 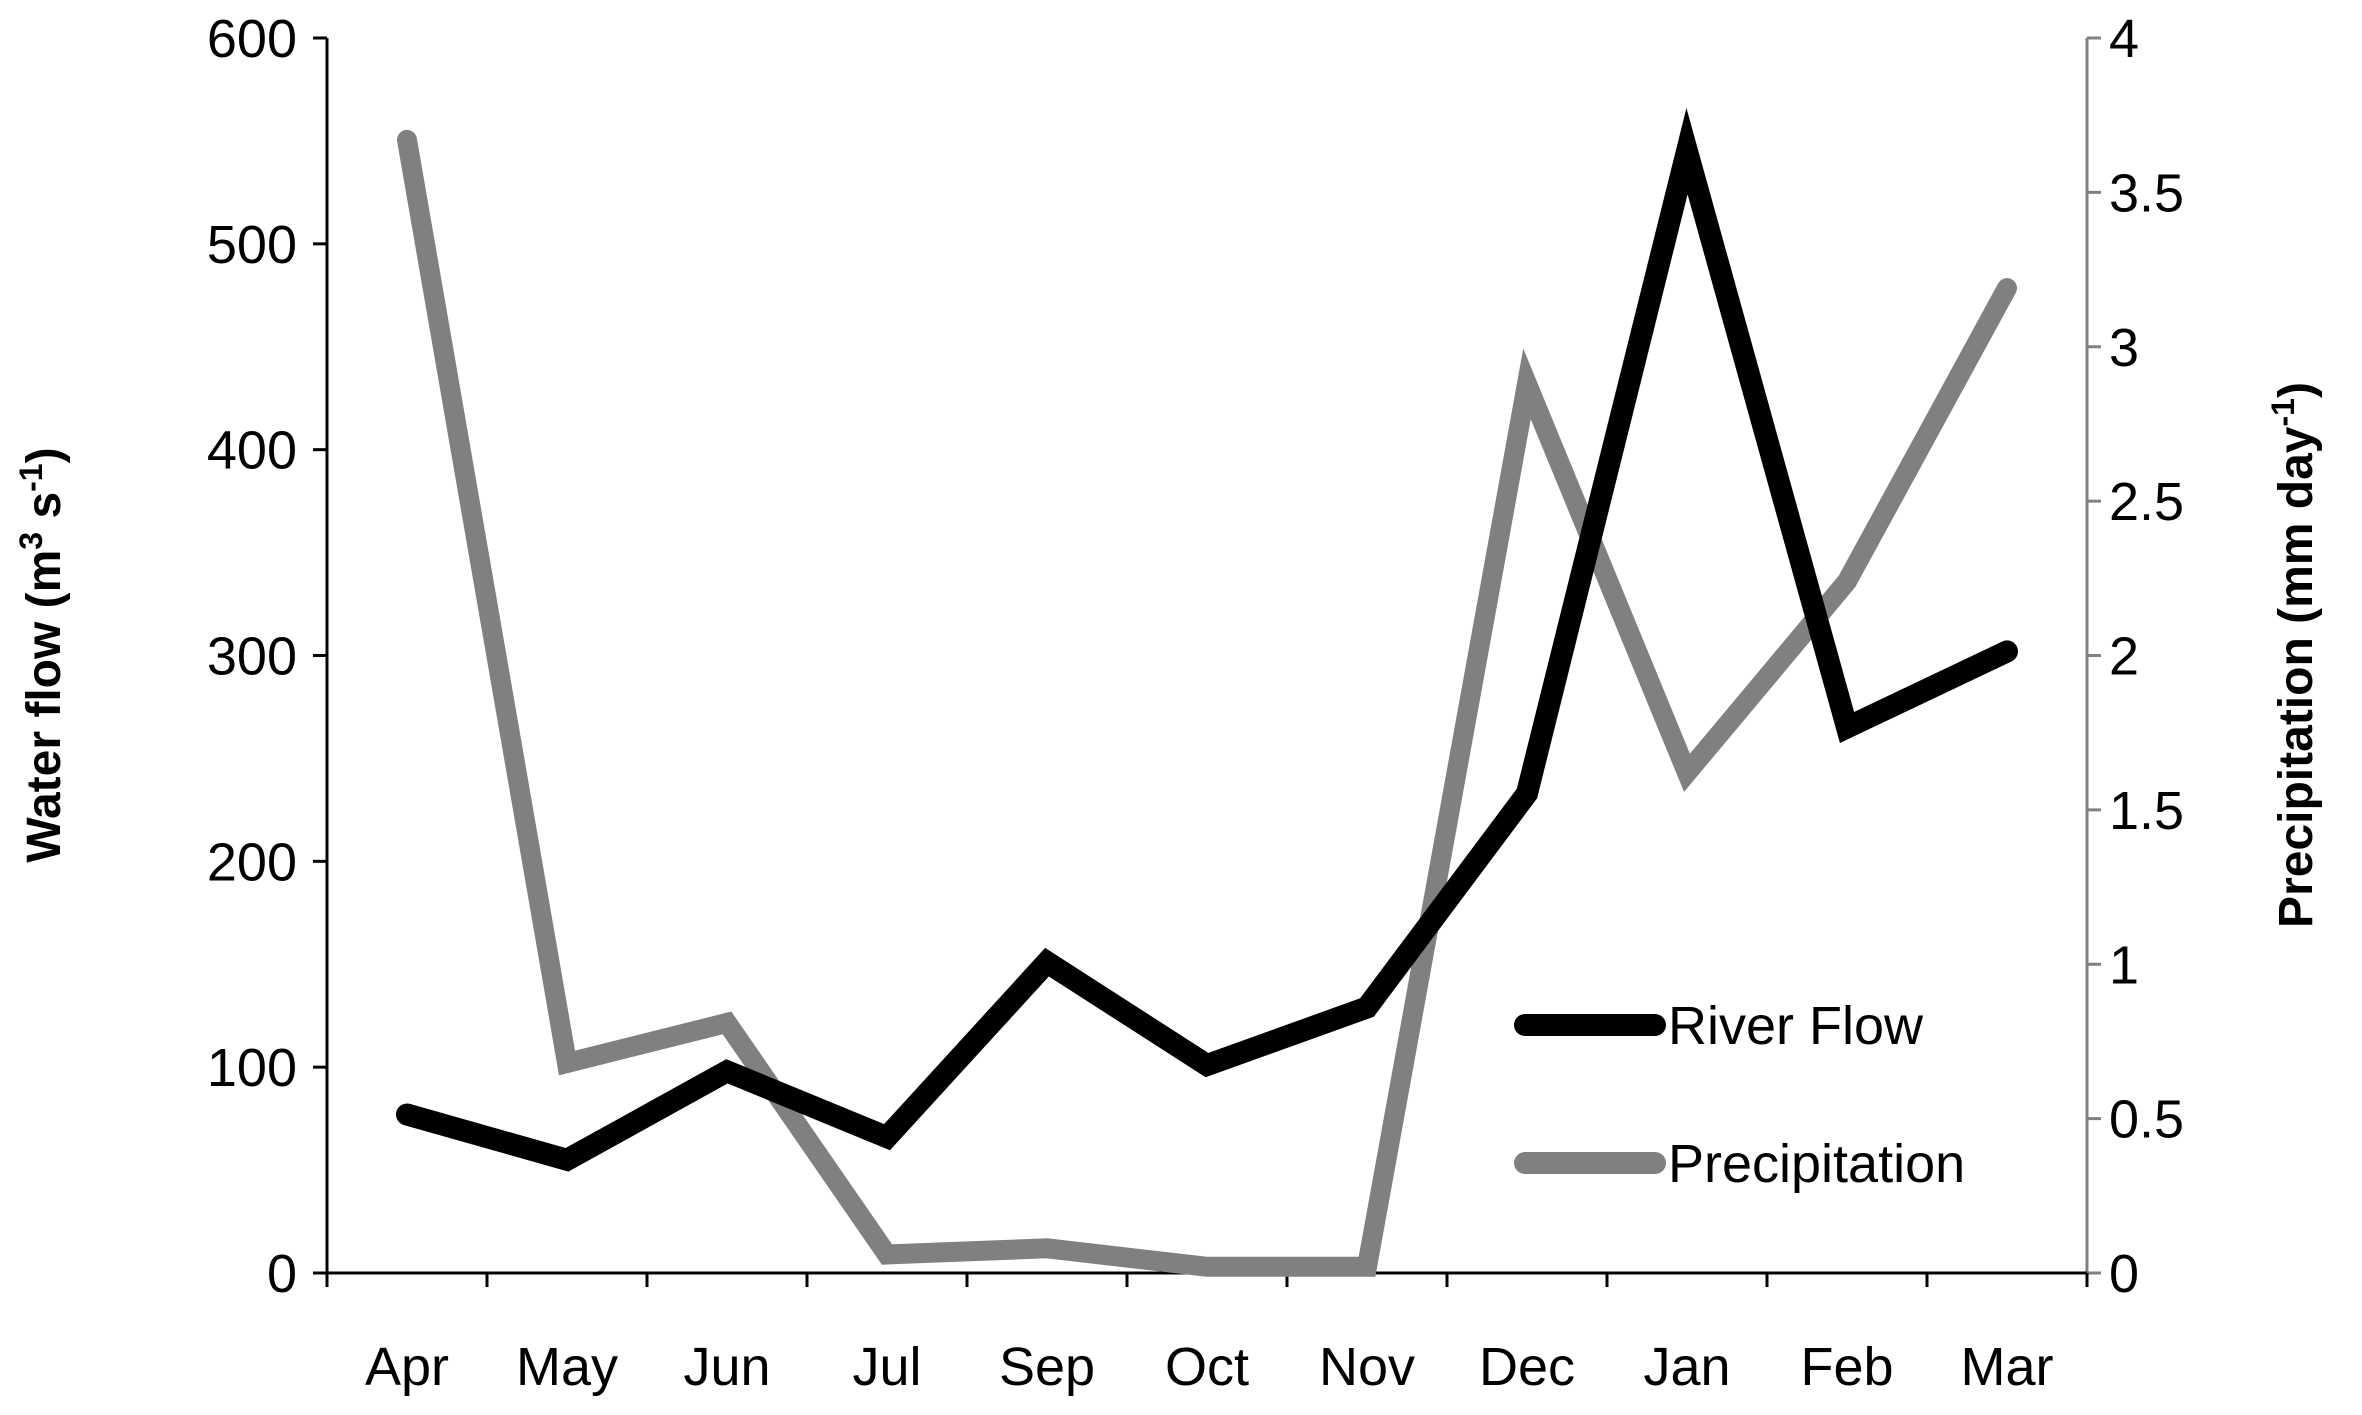 I want to click on right-axis-title: Precipitation (mm day-1), so click(x=2294, y=655).